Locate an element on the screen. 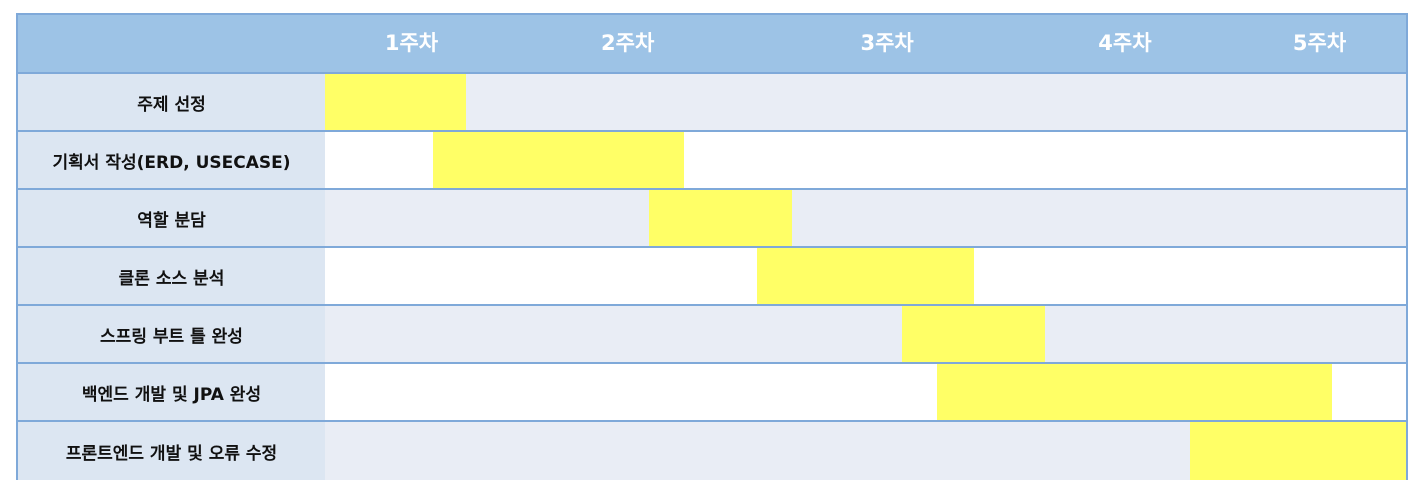 This screenshot has height=502, width=1425. task-label: 클론 소스 분석 is located at coordinates (171, 276).